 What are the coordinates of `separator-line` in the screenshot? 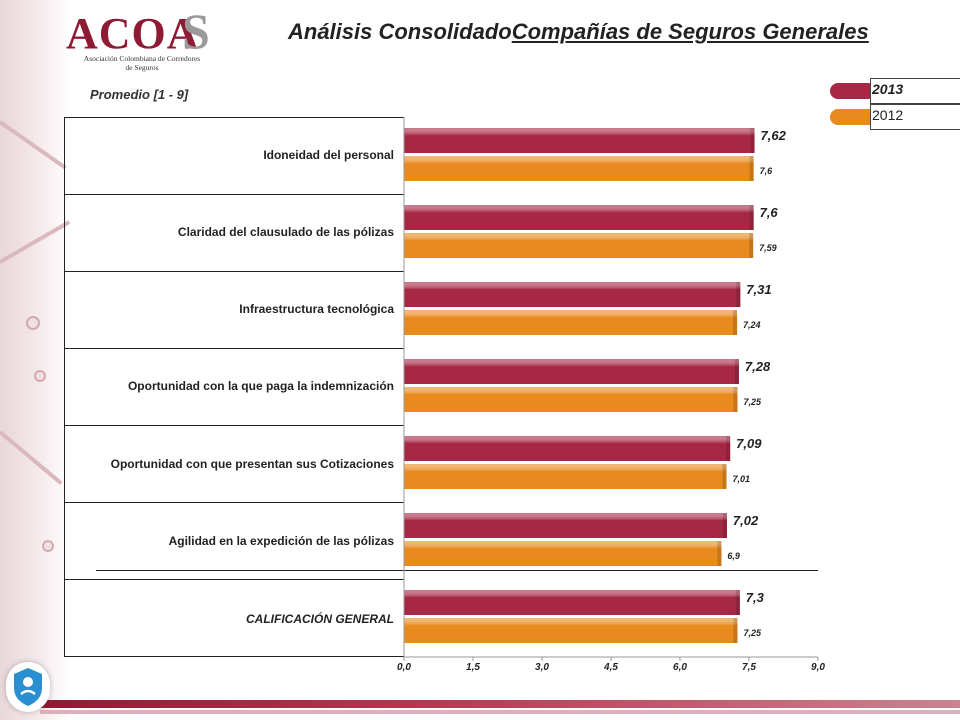 It's located at (457, 570).